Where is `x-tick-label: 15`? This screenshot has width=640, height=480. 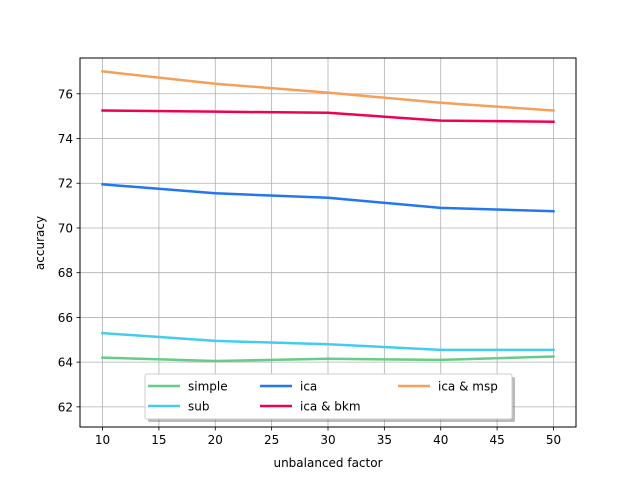 x-tick-label: 15 is located at coordinates (158, 440).